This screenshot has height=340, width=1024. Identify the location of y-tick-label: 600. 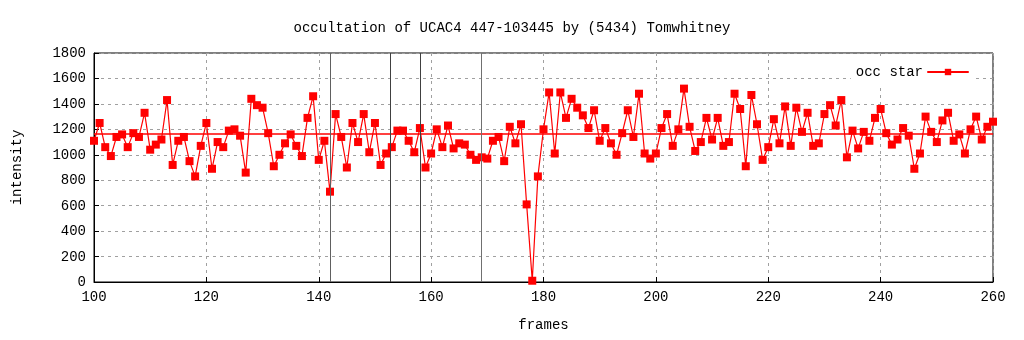
(73, 205).